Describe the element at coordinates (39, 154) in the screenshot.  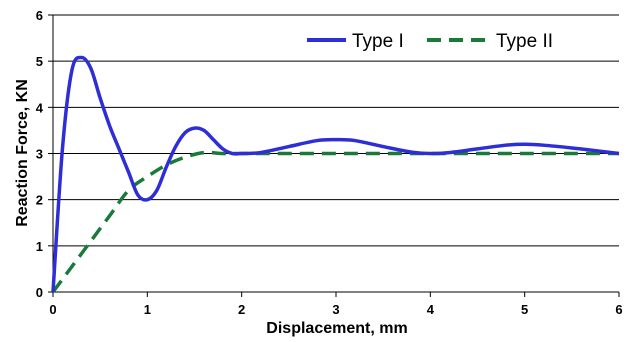
I see `y-tick-label-3: 3` at that location.